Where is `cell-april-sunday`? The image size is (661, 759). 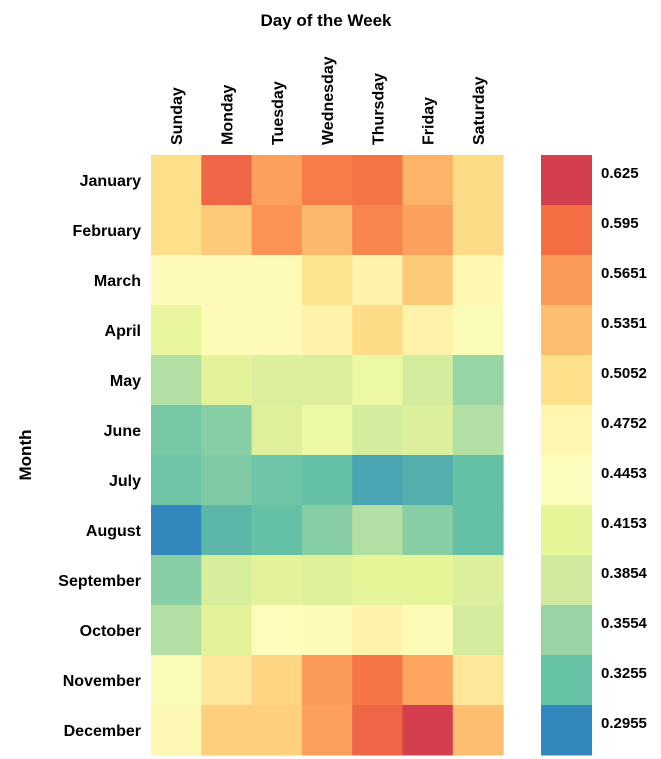 cell-april-sunday is located at coordinates (176, 330).